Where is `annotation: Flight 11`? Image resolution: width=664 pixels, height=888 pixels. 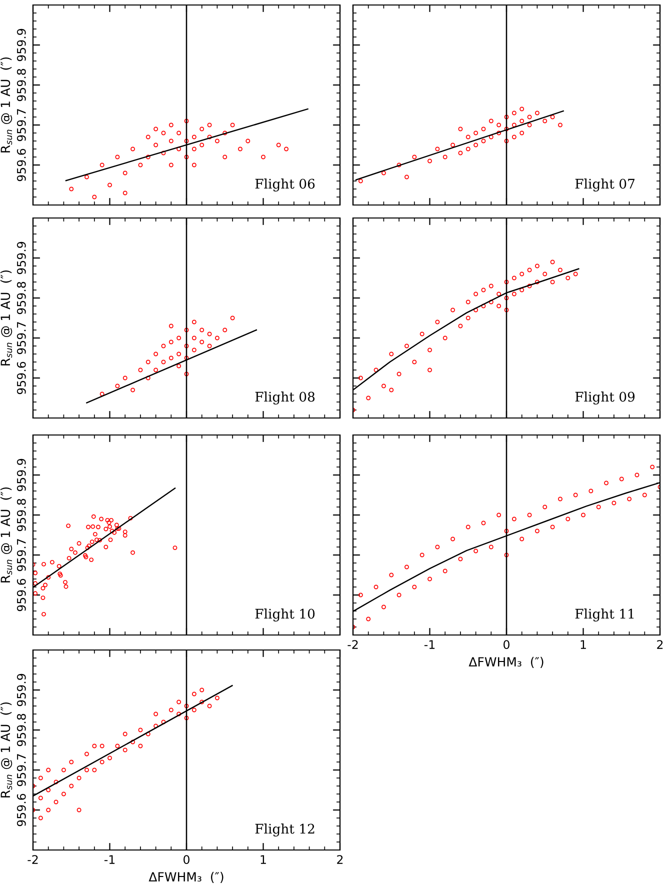
annotation: Flight 11 is located at coordinates (604, 615).